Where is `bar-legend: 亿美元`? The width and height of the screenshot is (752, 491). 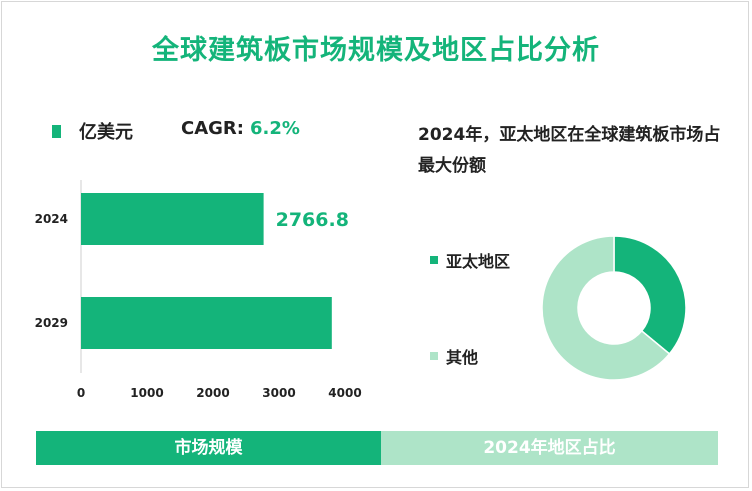
bar-legend: 亿美元 is located at coordinates (92, 131).